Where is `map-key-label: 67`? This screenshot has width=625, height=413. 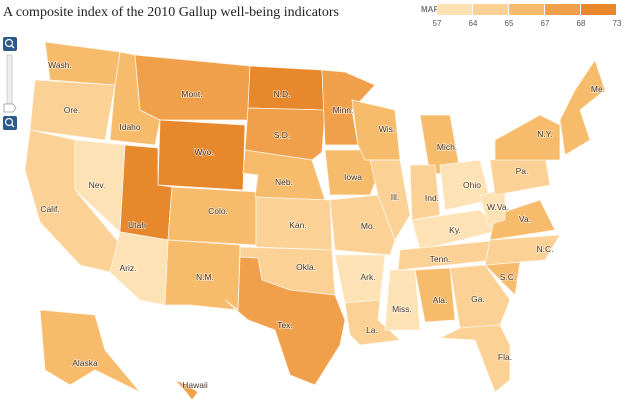 map-key-label: 67 is located at coordinates (545, 23).